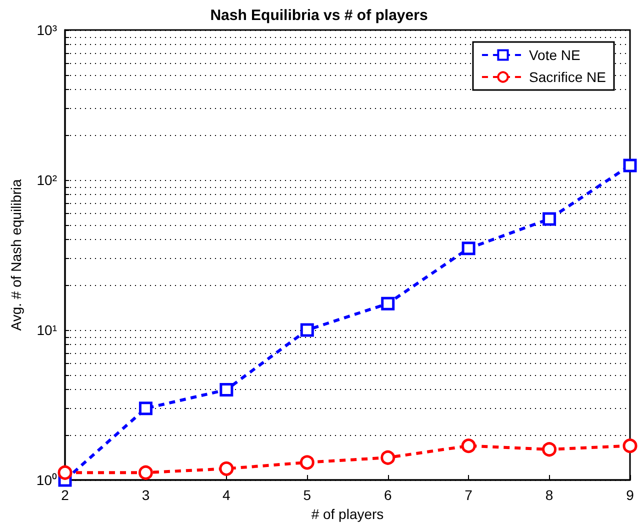 The width and height of the screenshot is (638, 529). I want to click on x-axis-title: # of players, so click(347, 514).